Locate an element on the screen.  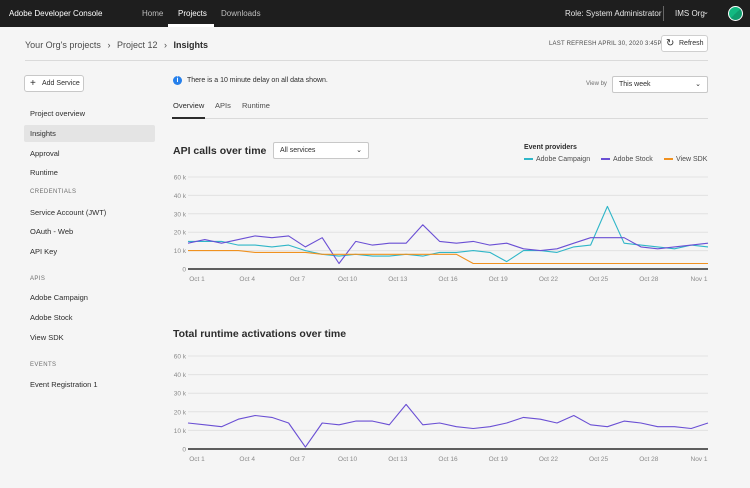
sidebar-item-insights: Insights is located at coordinates (89, 133).